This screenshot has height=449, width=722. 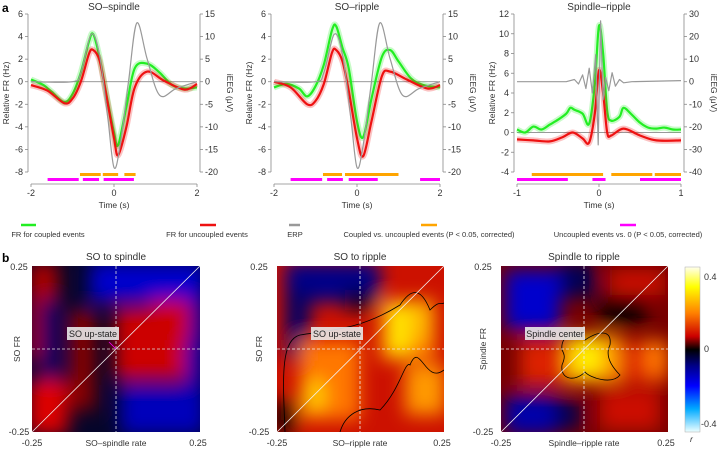 I want to click on legend-label: FR for coupled events, so click(x=48, y=234).